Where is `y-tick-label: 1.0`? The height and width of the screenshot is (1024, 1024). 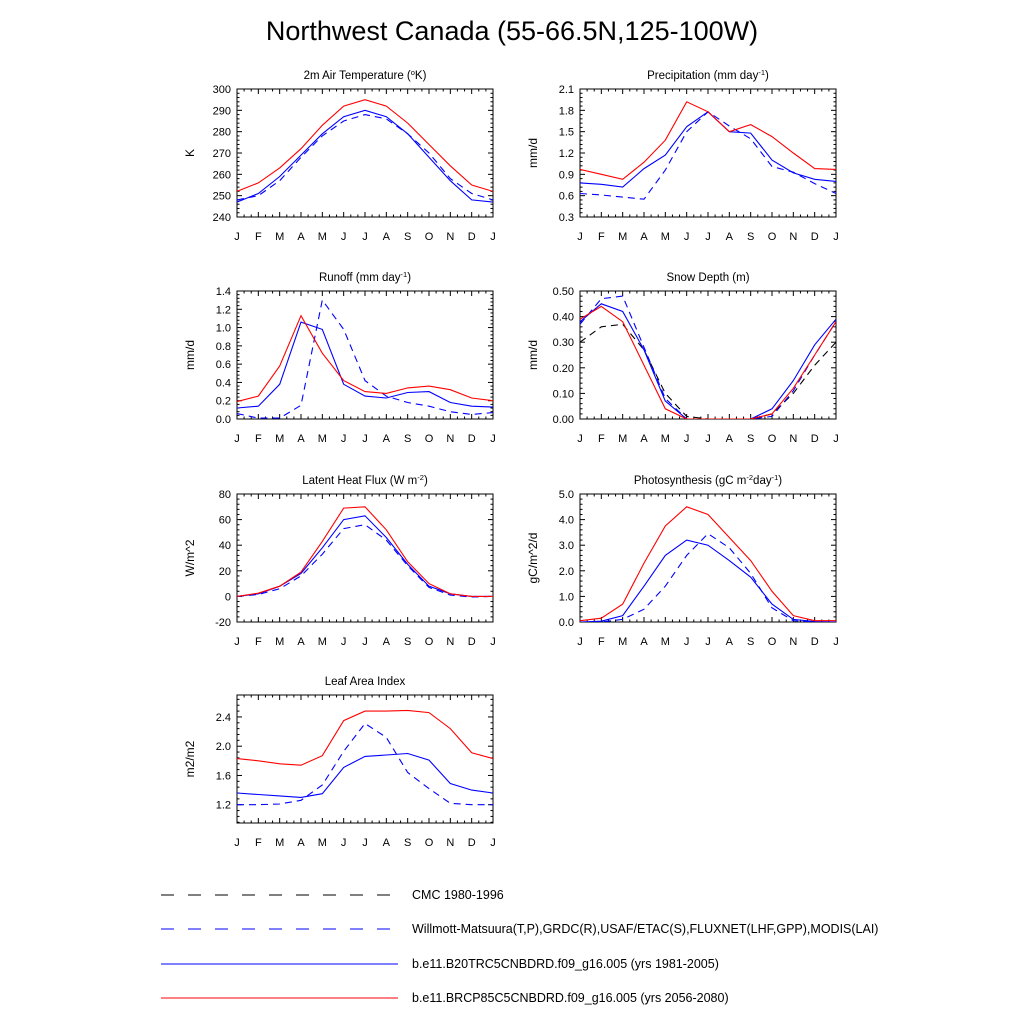
y-tick-label: 1.0 is located at coordinates (566, 597).